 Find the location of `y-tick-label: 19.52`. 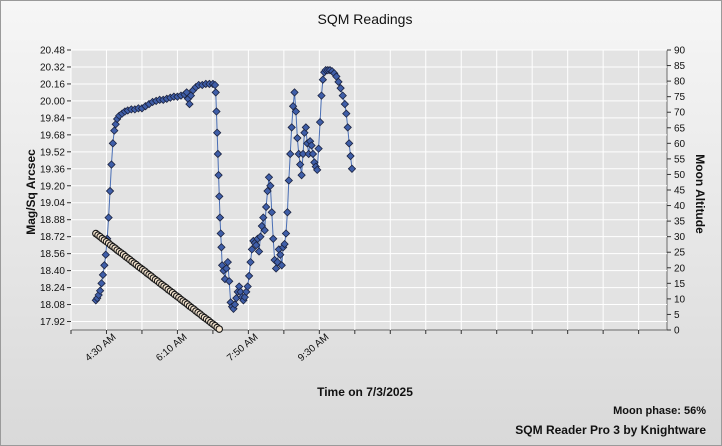

y-tick-label: 19.52 is located at coordinates (52, 152).